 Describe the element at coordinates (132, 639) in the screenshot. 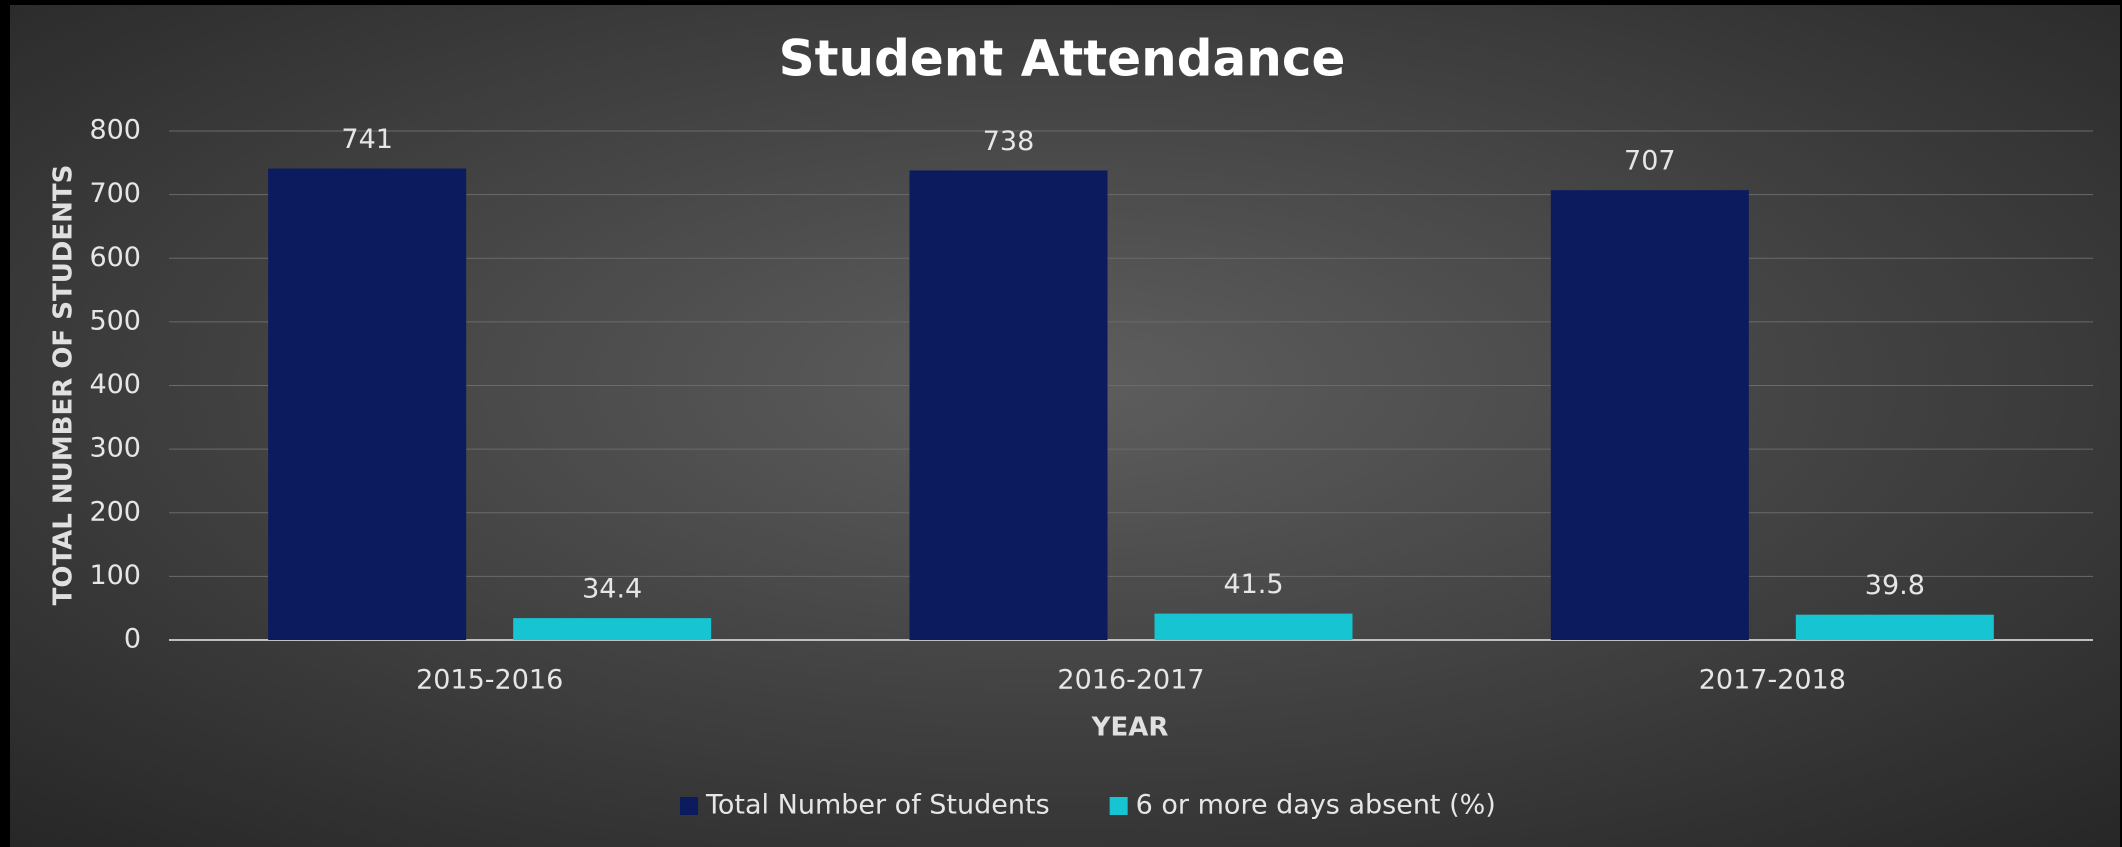

I see `y-tick-label: 0` at that location.